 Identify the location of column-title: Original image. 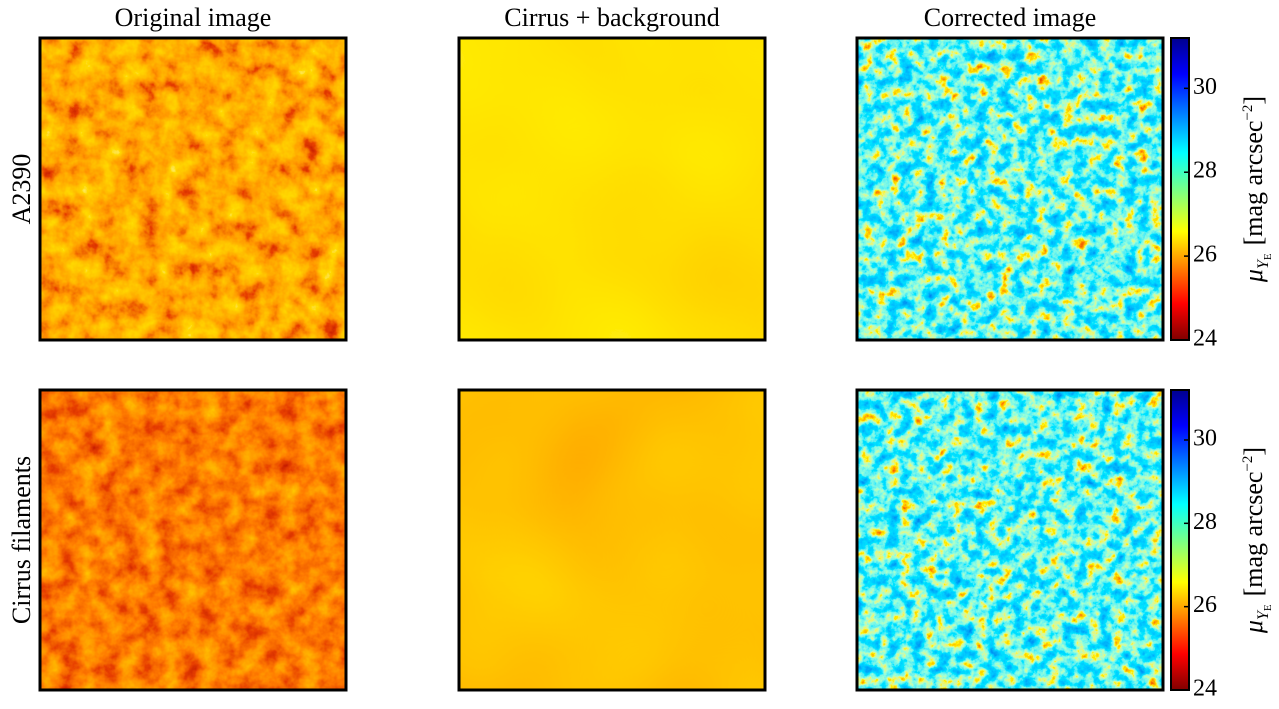
(193, 17).